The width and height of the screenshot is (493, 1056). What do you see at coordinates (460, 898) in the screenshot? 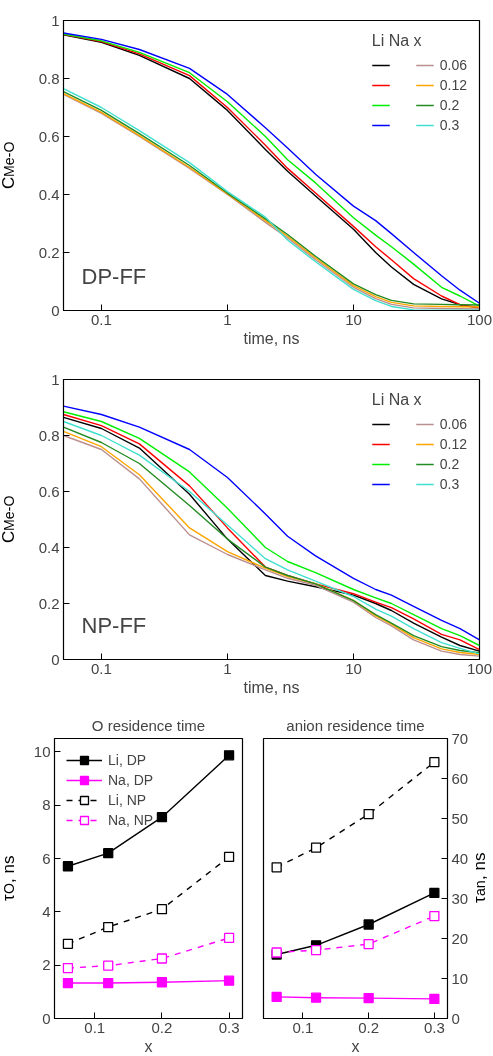
I see `y2-tick-label: 30` at bounding box center [460, 898].